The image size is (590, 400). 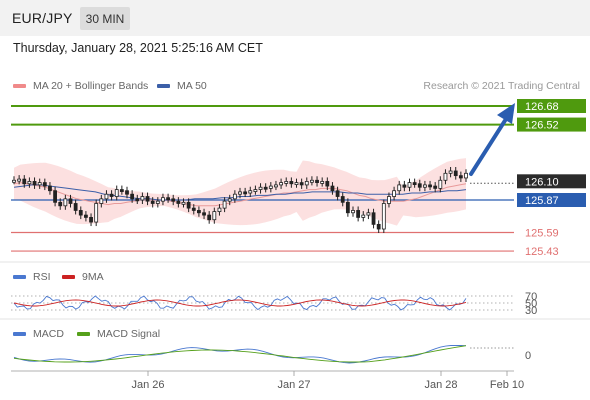 I want to click on legend-ma20: MA 20 + Bollinger Bands, so click(x=80, y=86).